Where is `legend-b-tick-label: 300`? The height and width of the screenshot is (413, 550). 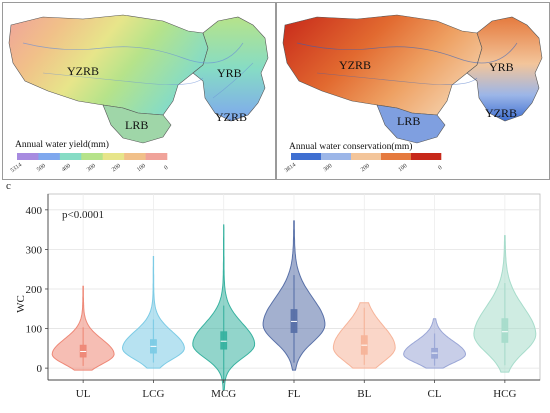
legend-b-tick-label: 300 is located at coordinates (328, 168).